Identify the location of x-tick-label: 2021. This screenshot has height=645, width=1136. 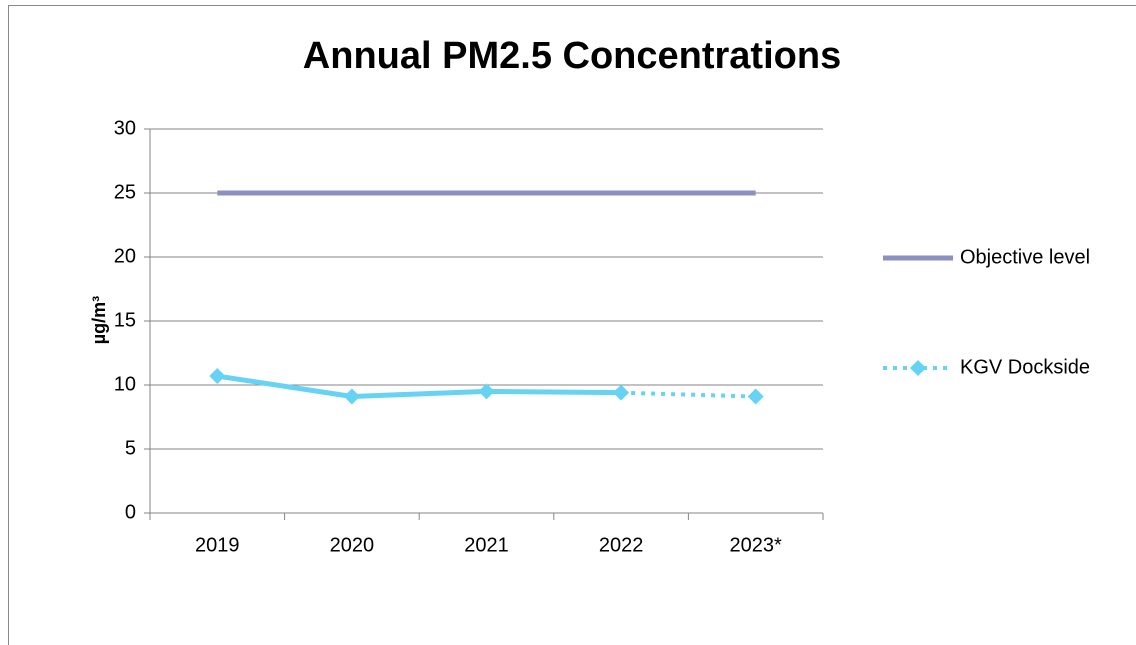
(486, 545).